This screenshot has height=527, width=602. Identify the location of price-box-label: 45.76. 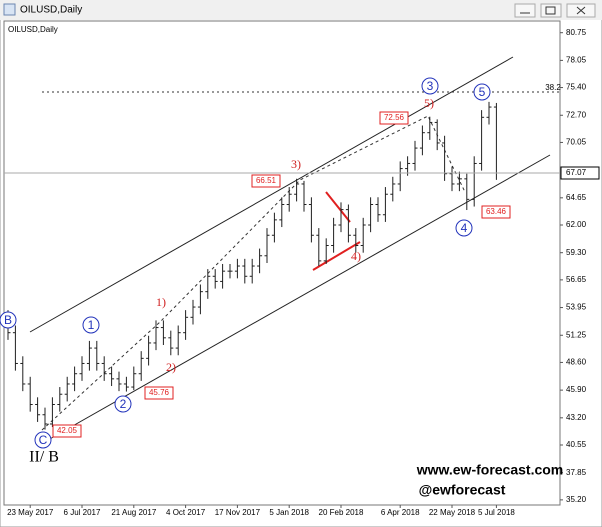
(159, 392).